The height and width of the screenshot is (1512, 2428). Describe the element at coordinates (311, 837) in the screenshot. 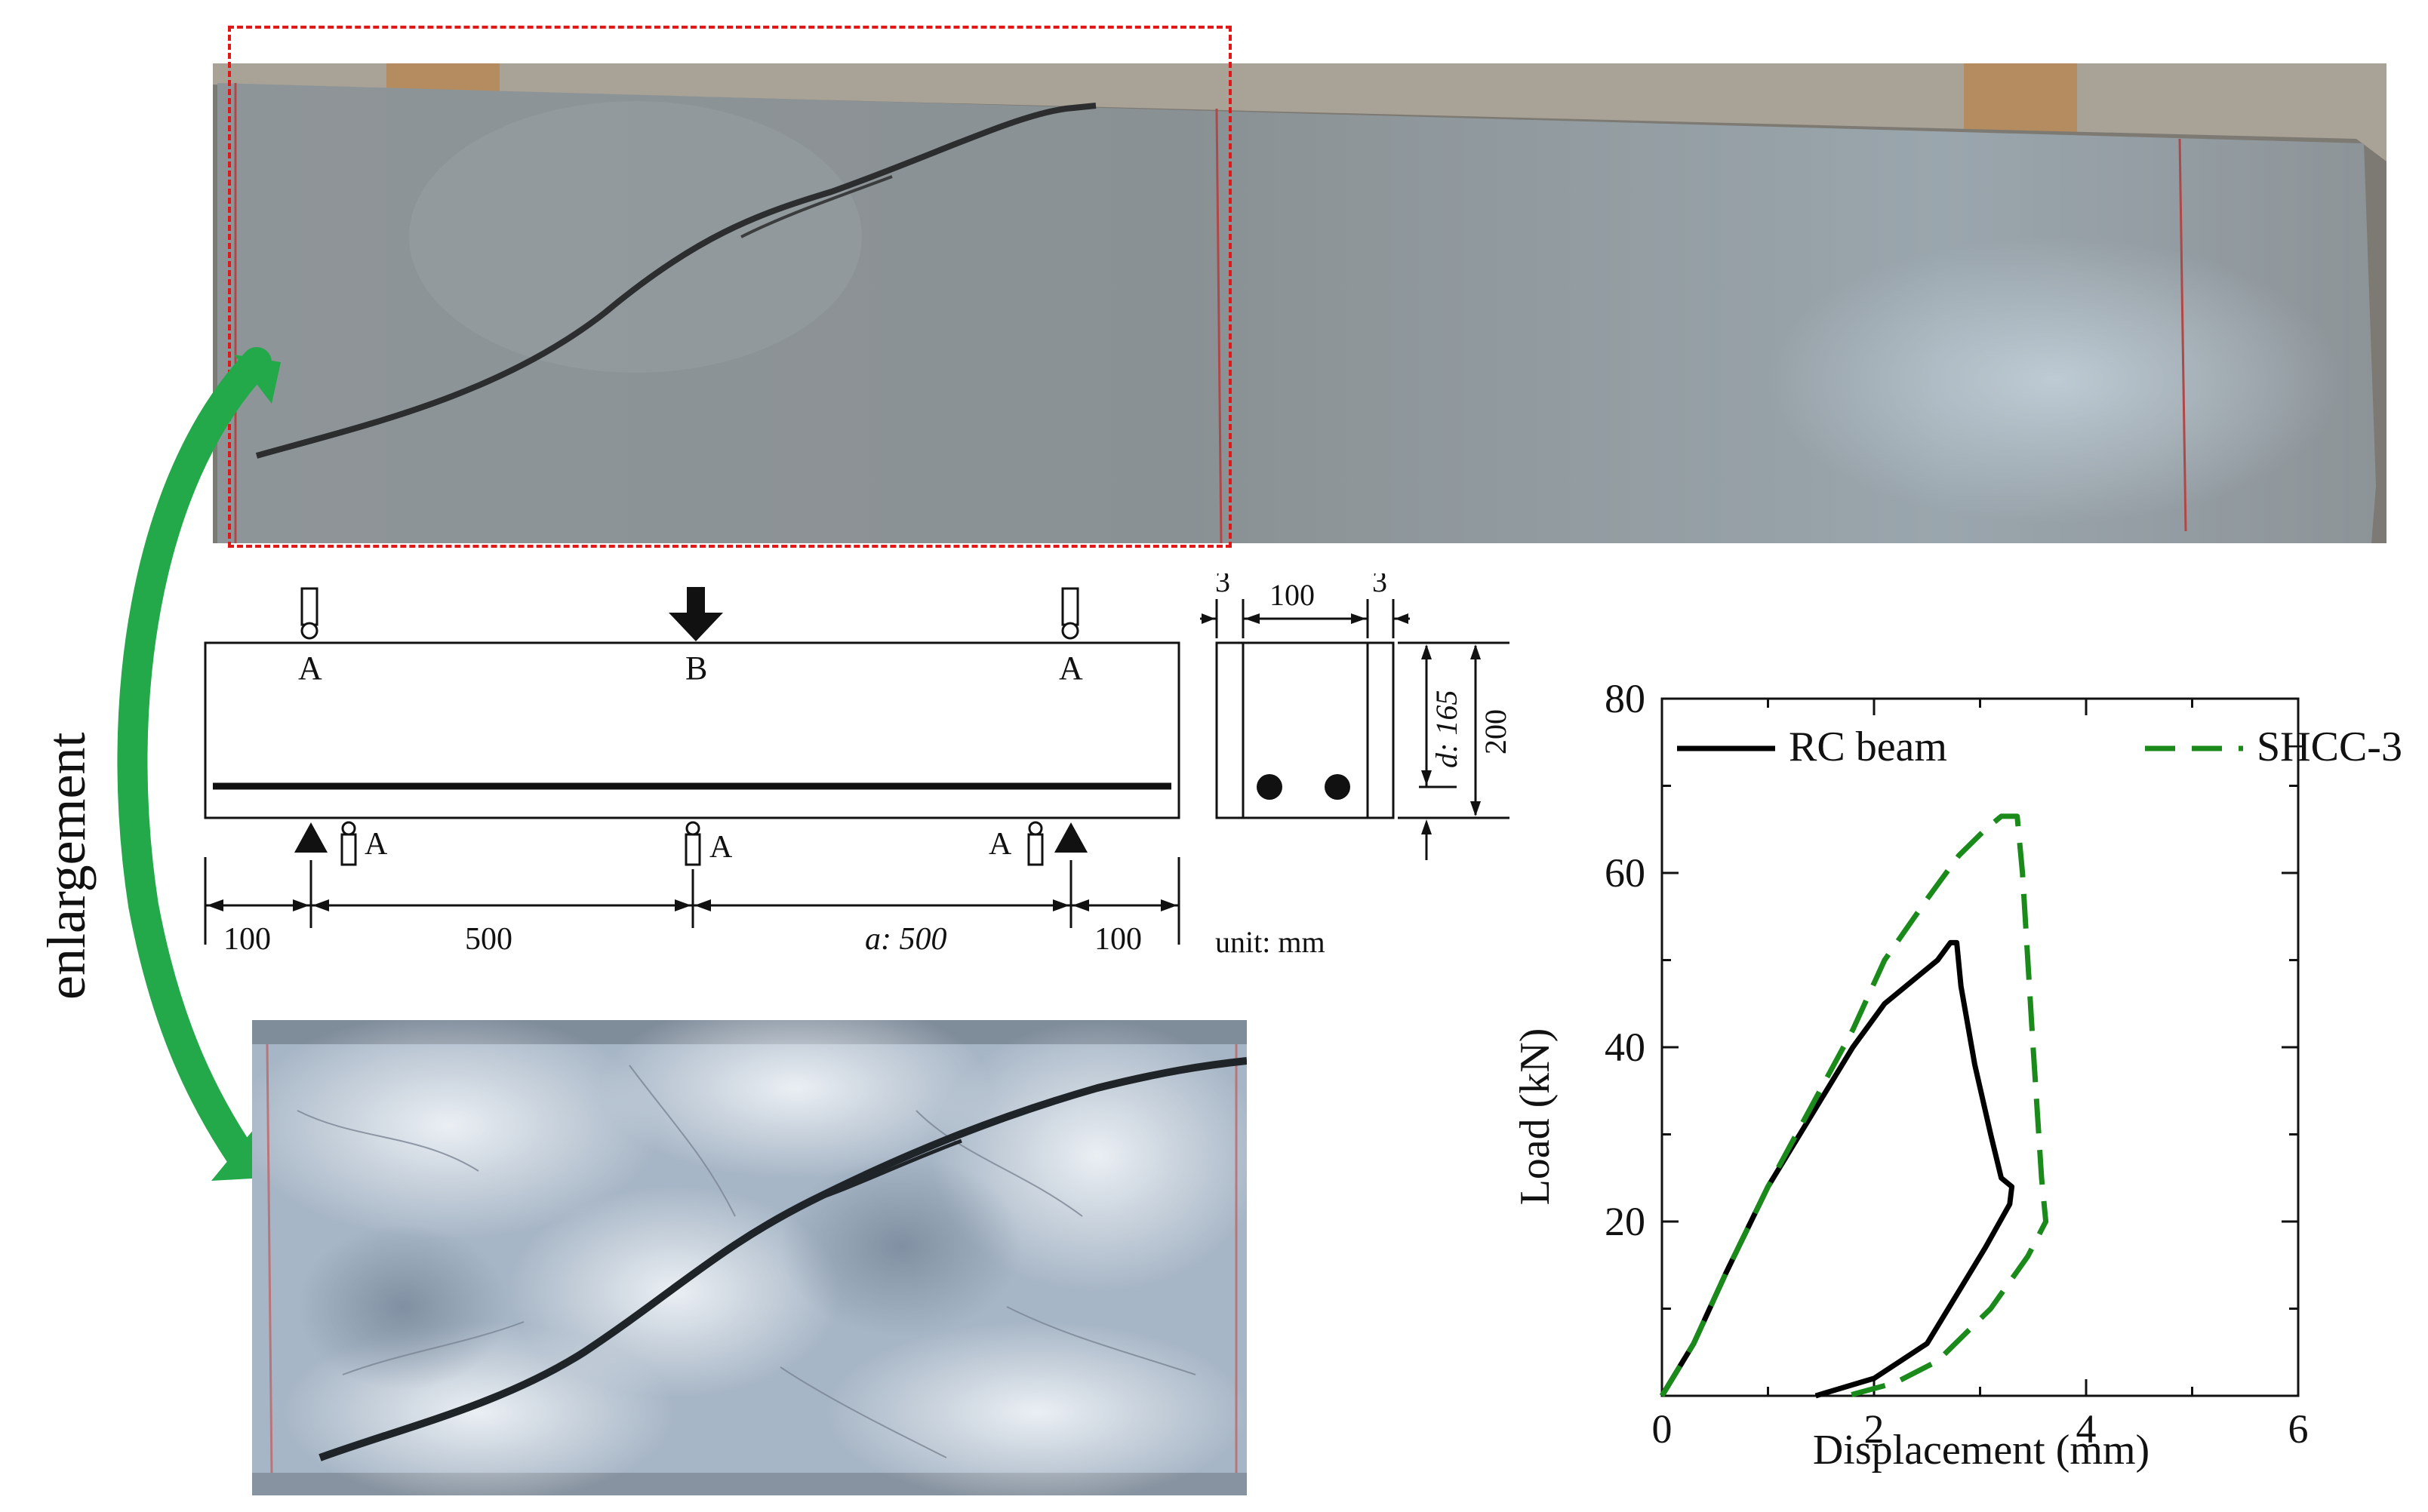

I see `support-left` at that location.